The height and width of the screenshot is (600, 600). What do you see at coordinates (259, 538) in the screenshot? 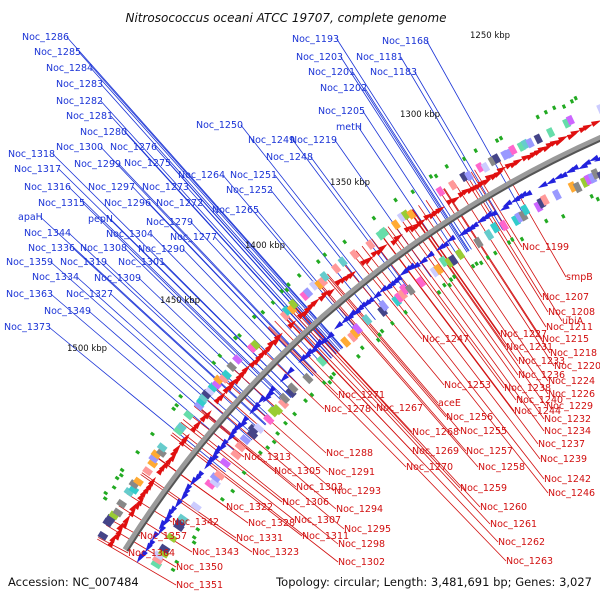
I see `gene-label-reverse: Noc_1331` at bounding box center [259, 538].